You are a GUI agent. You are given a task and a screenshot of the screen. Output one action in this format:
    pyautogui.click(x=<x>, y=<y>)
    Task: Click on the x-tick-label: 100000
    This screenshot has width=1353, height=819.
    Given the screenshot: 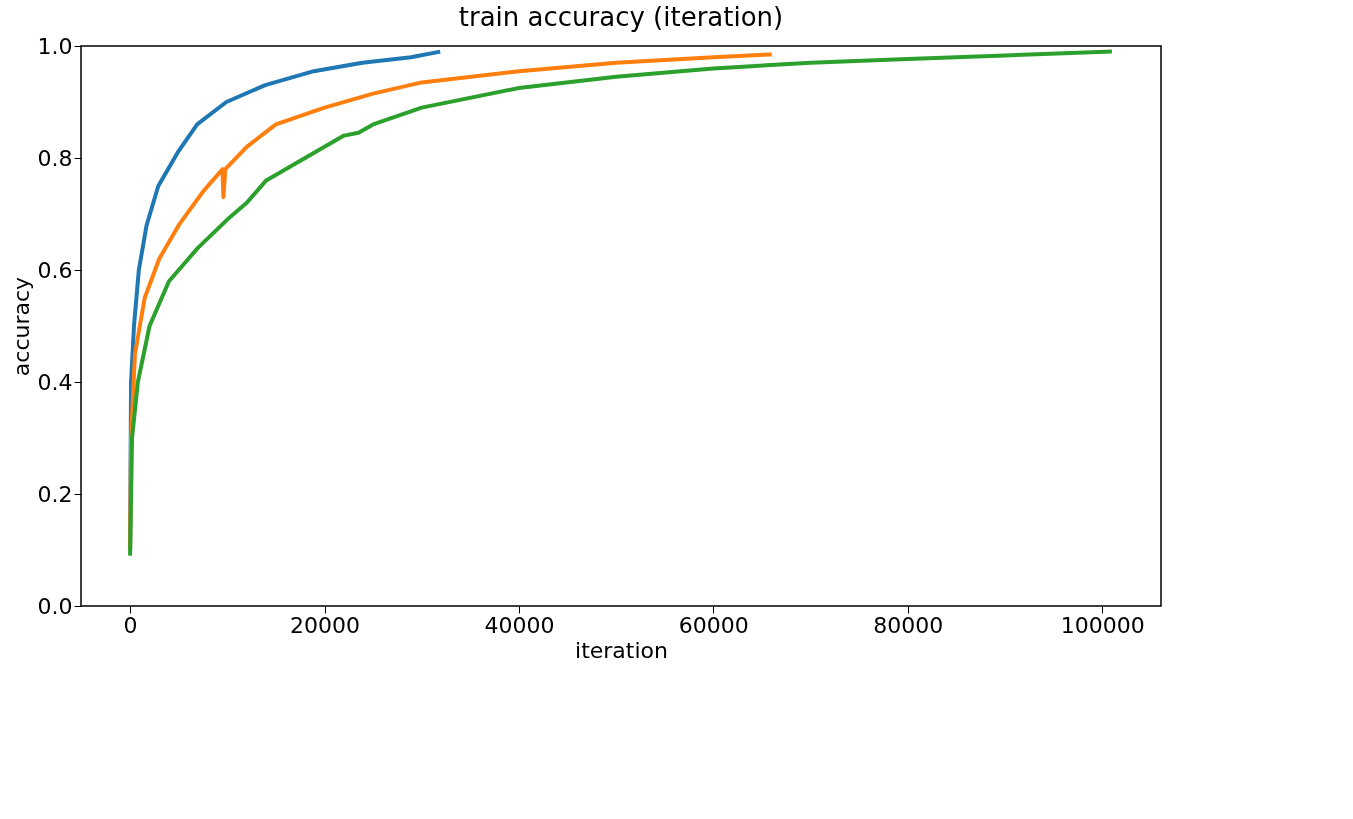 What is the action you would take?
    pyautogui.click(x=1102, y=625)
    